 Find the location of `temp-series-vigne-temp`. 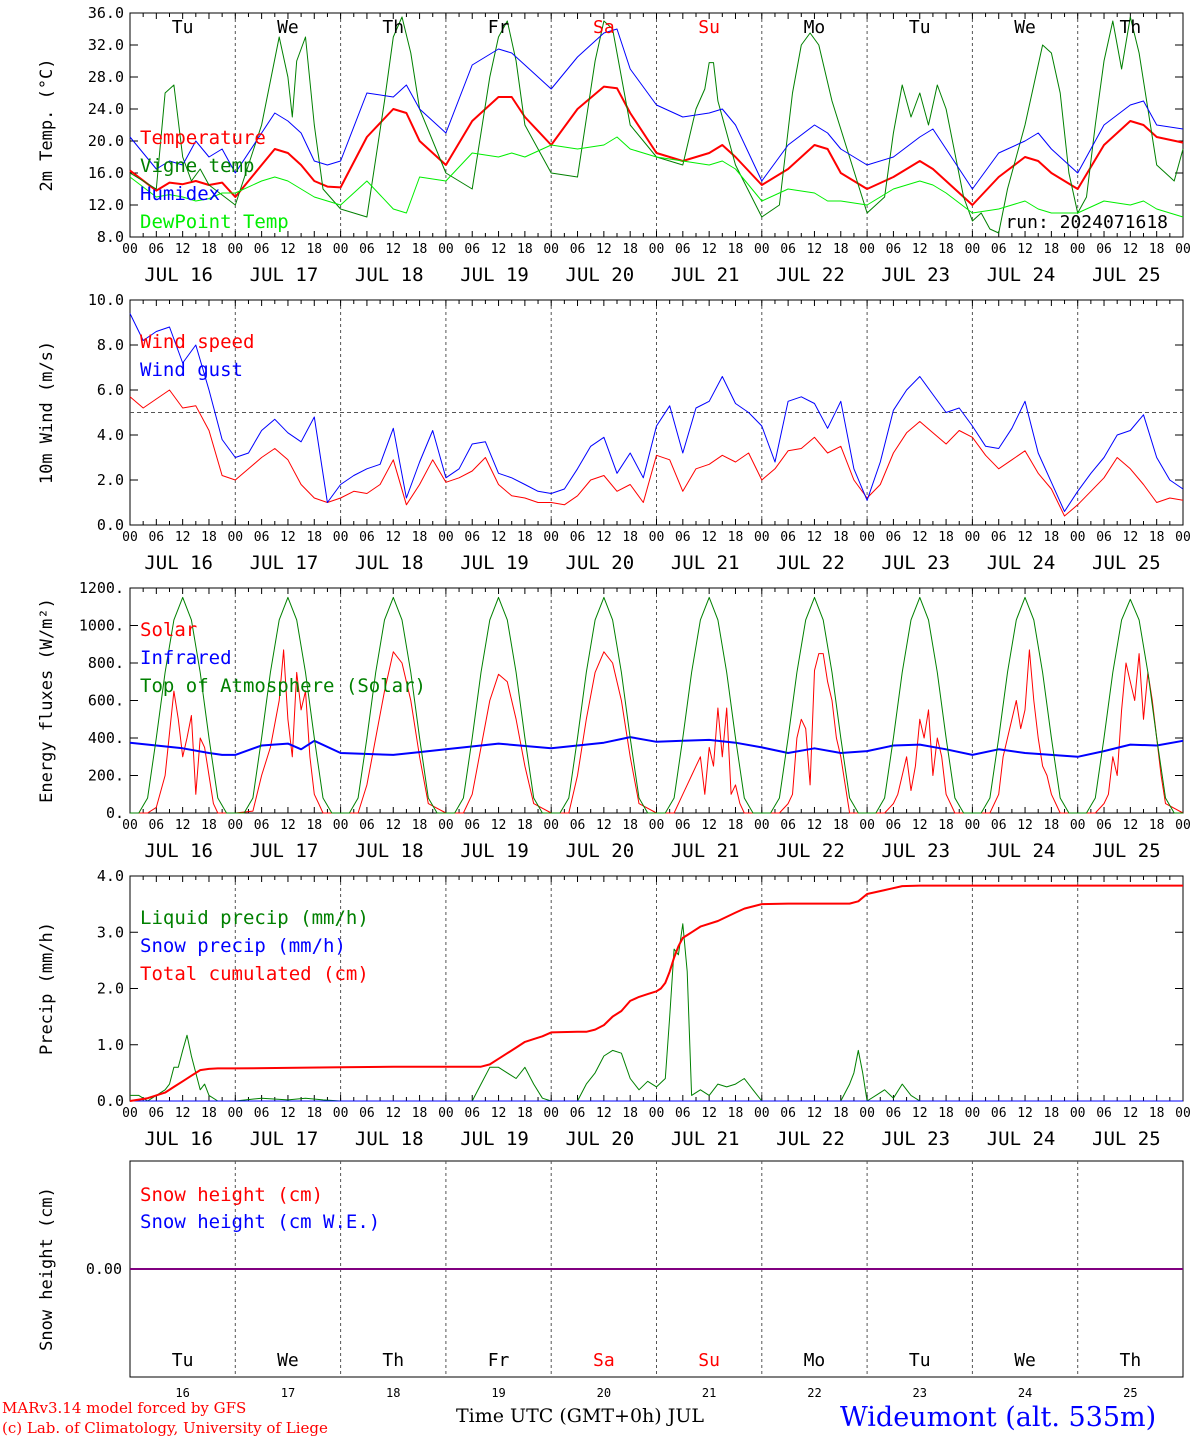

temp-series-vigne-temp is located at coordinates (656, 125).